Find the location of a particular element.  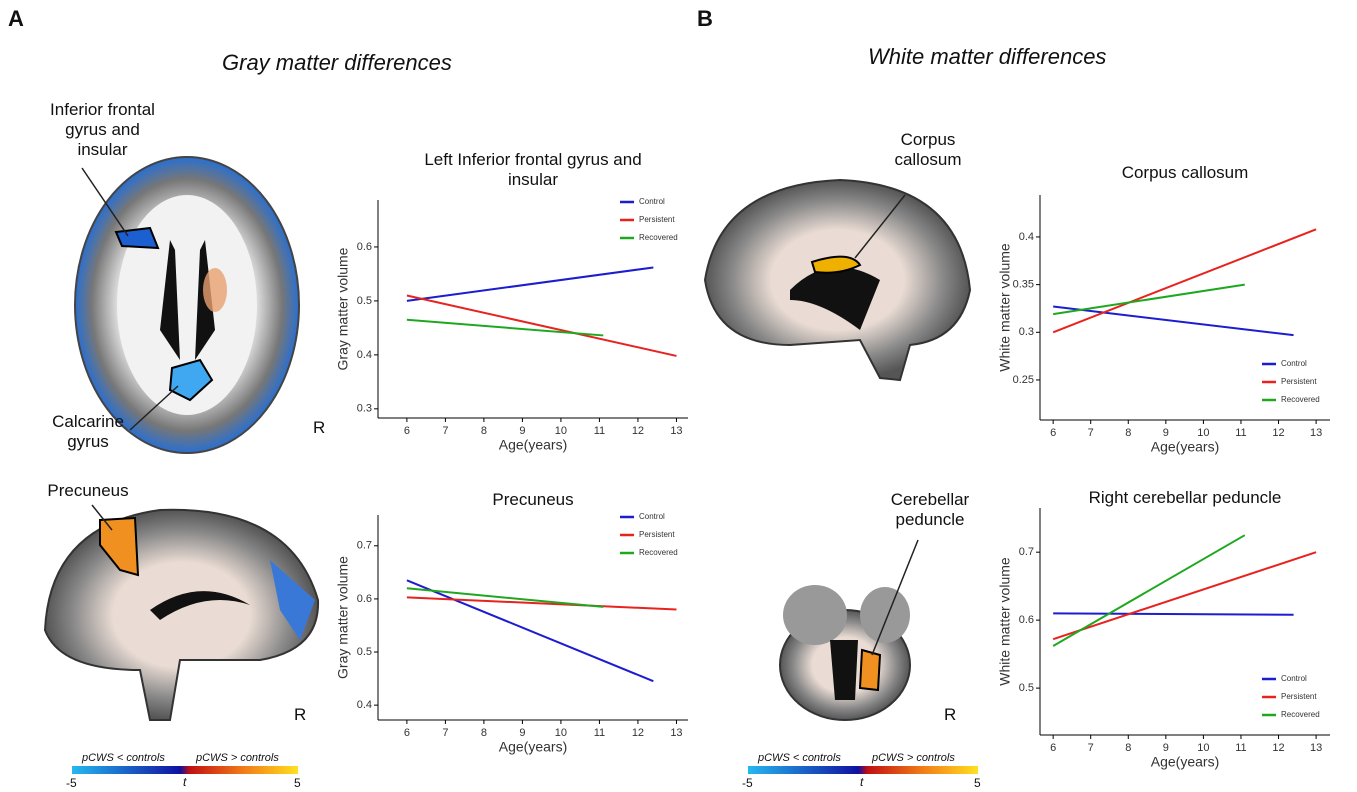

region-label: Precuneus is located at coordinates (88, 490).